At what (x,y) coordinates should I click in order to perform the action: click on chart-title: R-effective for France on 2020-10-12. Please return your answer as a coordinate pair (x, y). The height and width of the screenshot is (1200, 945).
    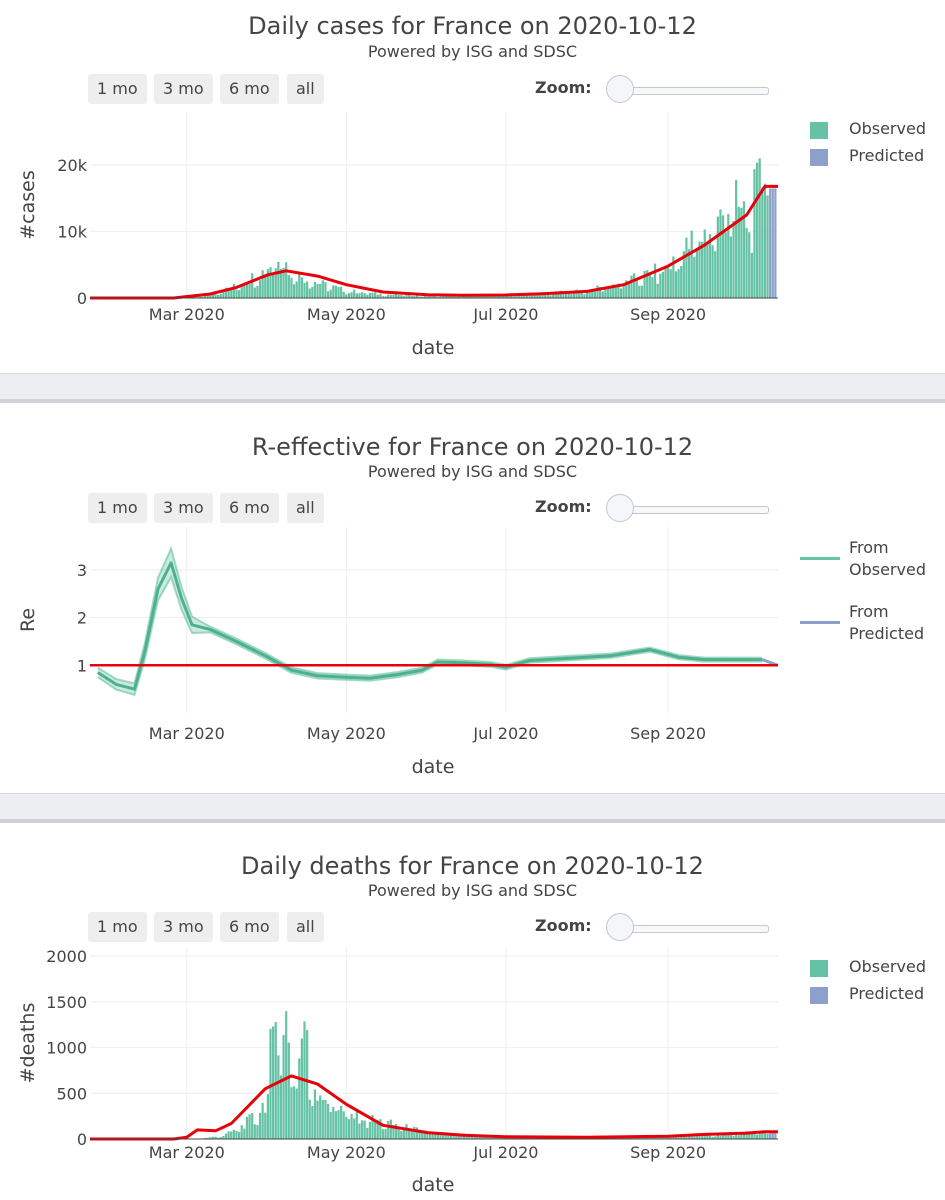
    Looking at the image, I should click on (472, 447).